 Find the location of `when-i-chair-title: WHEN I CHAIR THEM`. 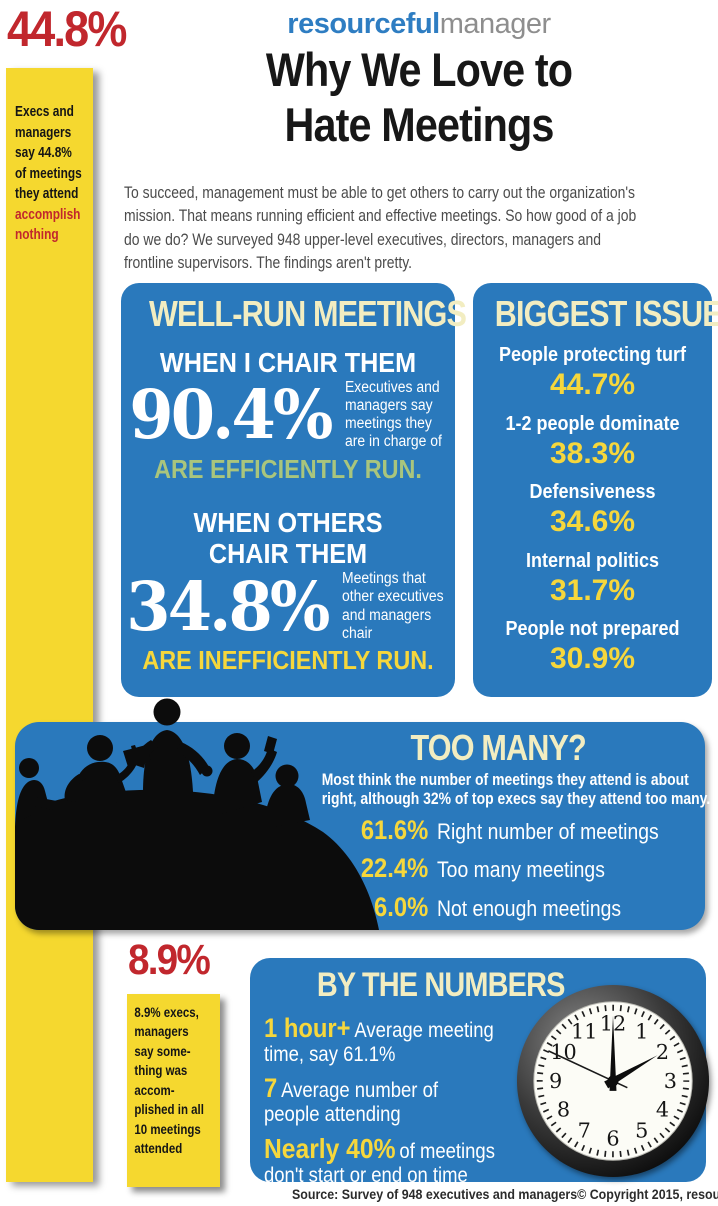

when-i-chair-title: WHEN I CHAIR THEM is located at coordinates (288, 362).